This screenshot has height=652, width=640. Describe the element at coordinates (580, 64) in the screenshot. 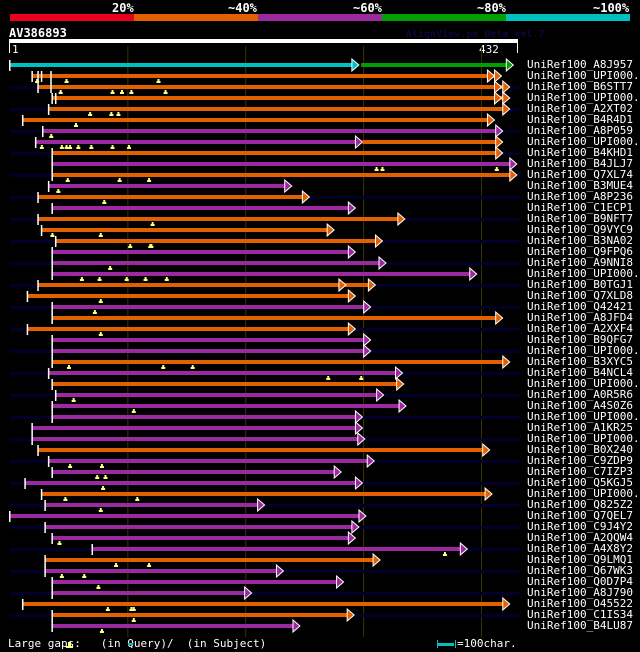

I see `hit-label: UniRef100_A8J957` at that location.